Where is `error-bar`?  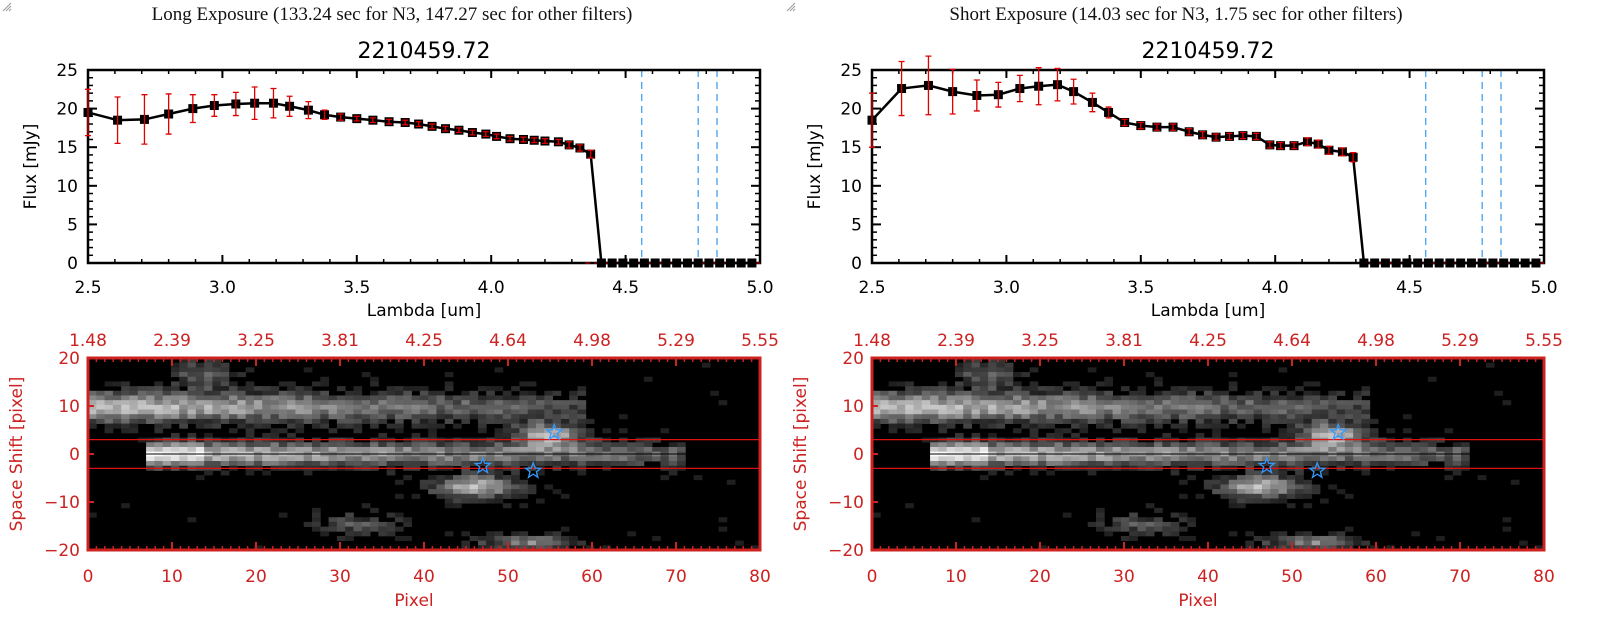 error-bar is located at coordinates (168, 114).